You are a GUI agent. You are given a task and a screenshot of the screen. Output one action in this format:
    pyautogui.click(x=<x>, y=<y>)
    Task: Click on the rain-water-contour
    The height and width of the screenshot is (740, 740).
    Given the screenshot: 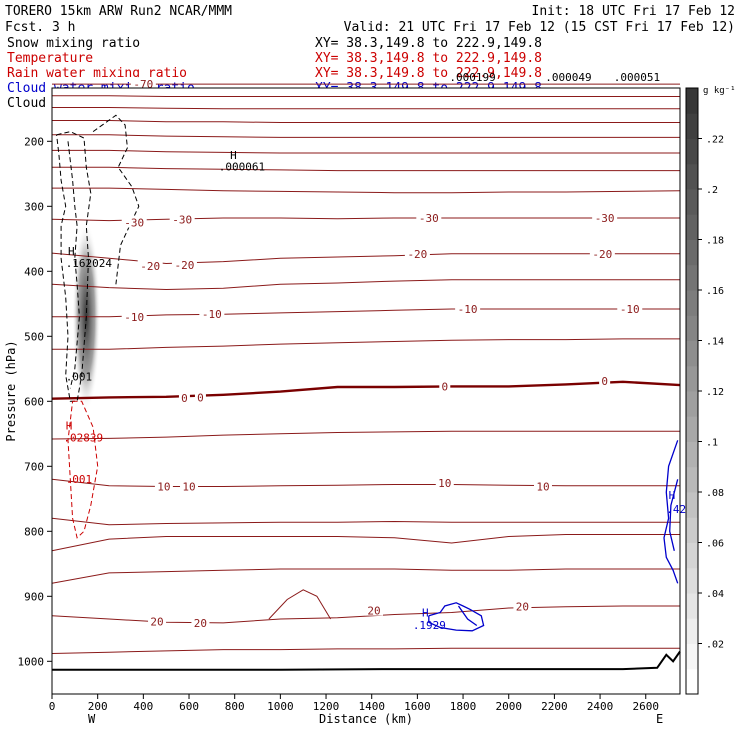 What is the action you would take?
    pyautogui.click(x=83, y=469)
    